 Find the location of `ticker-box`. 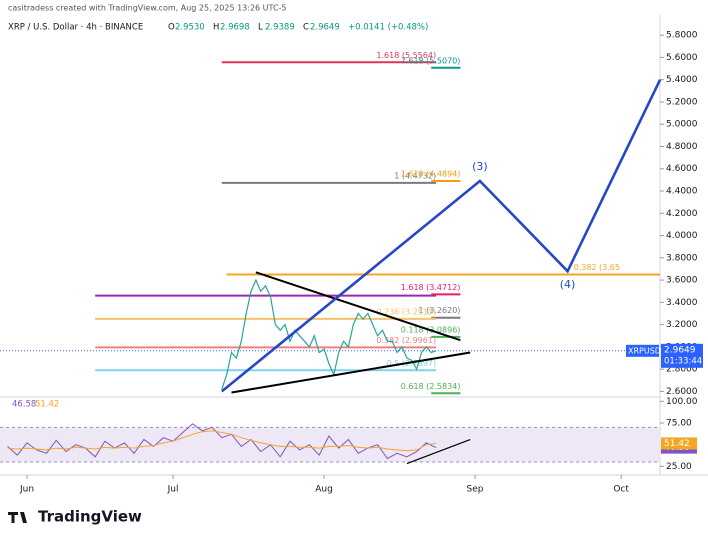

ticker-box is located at coordinates (642, 350).